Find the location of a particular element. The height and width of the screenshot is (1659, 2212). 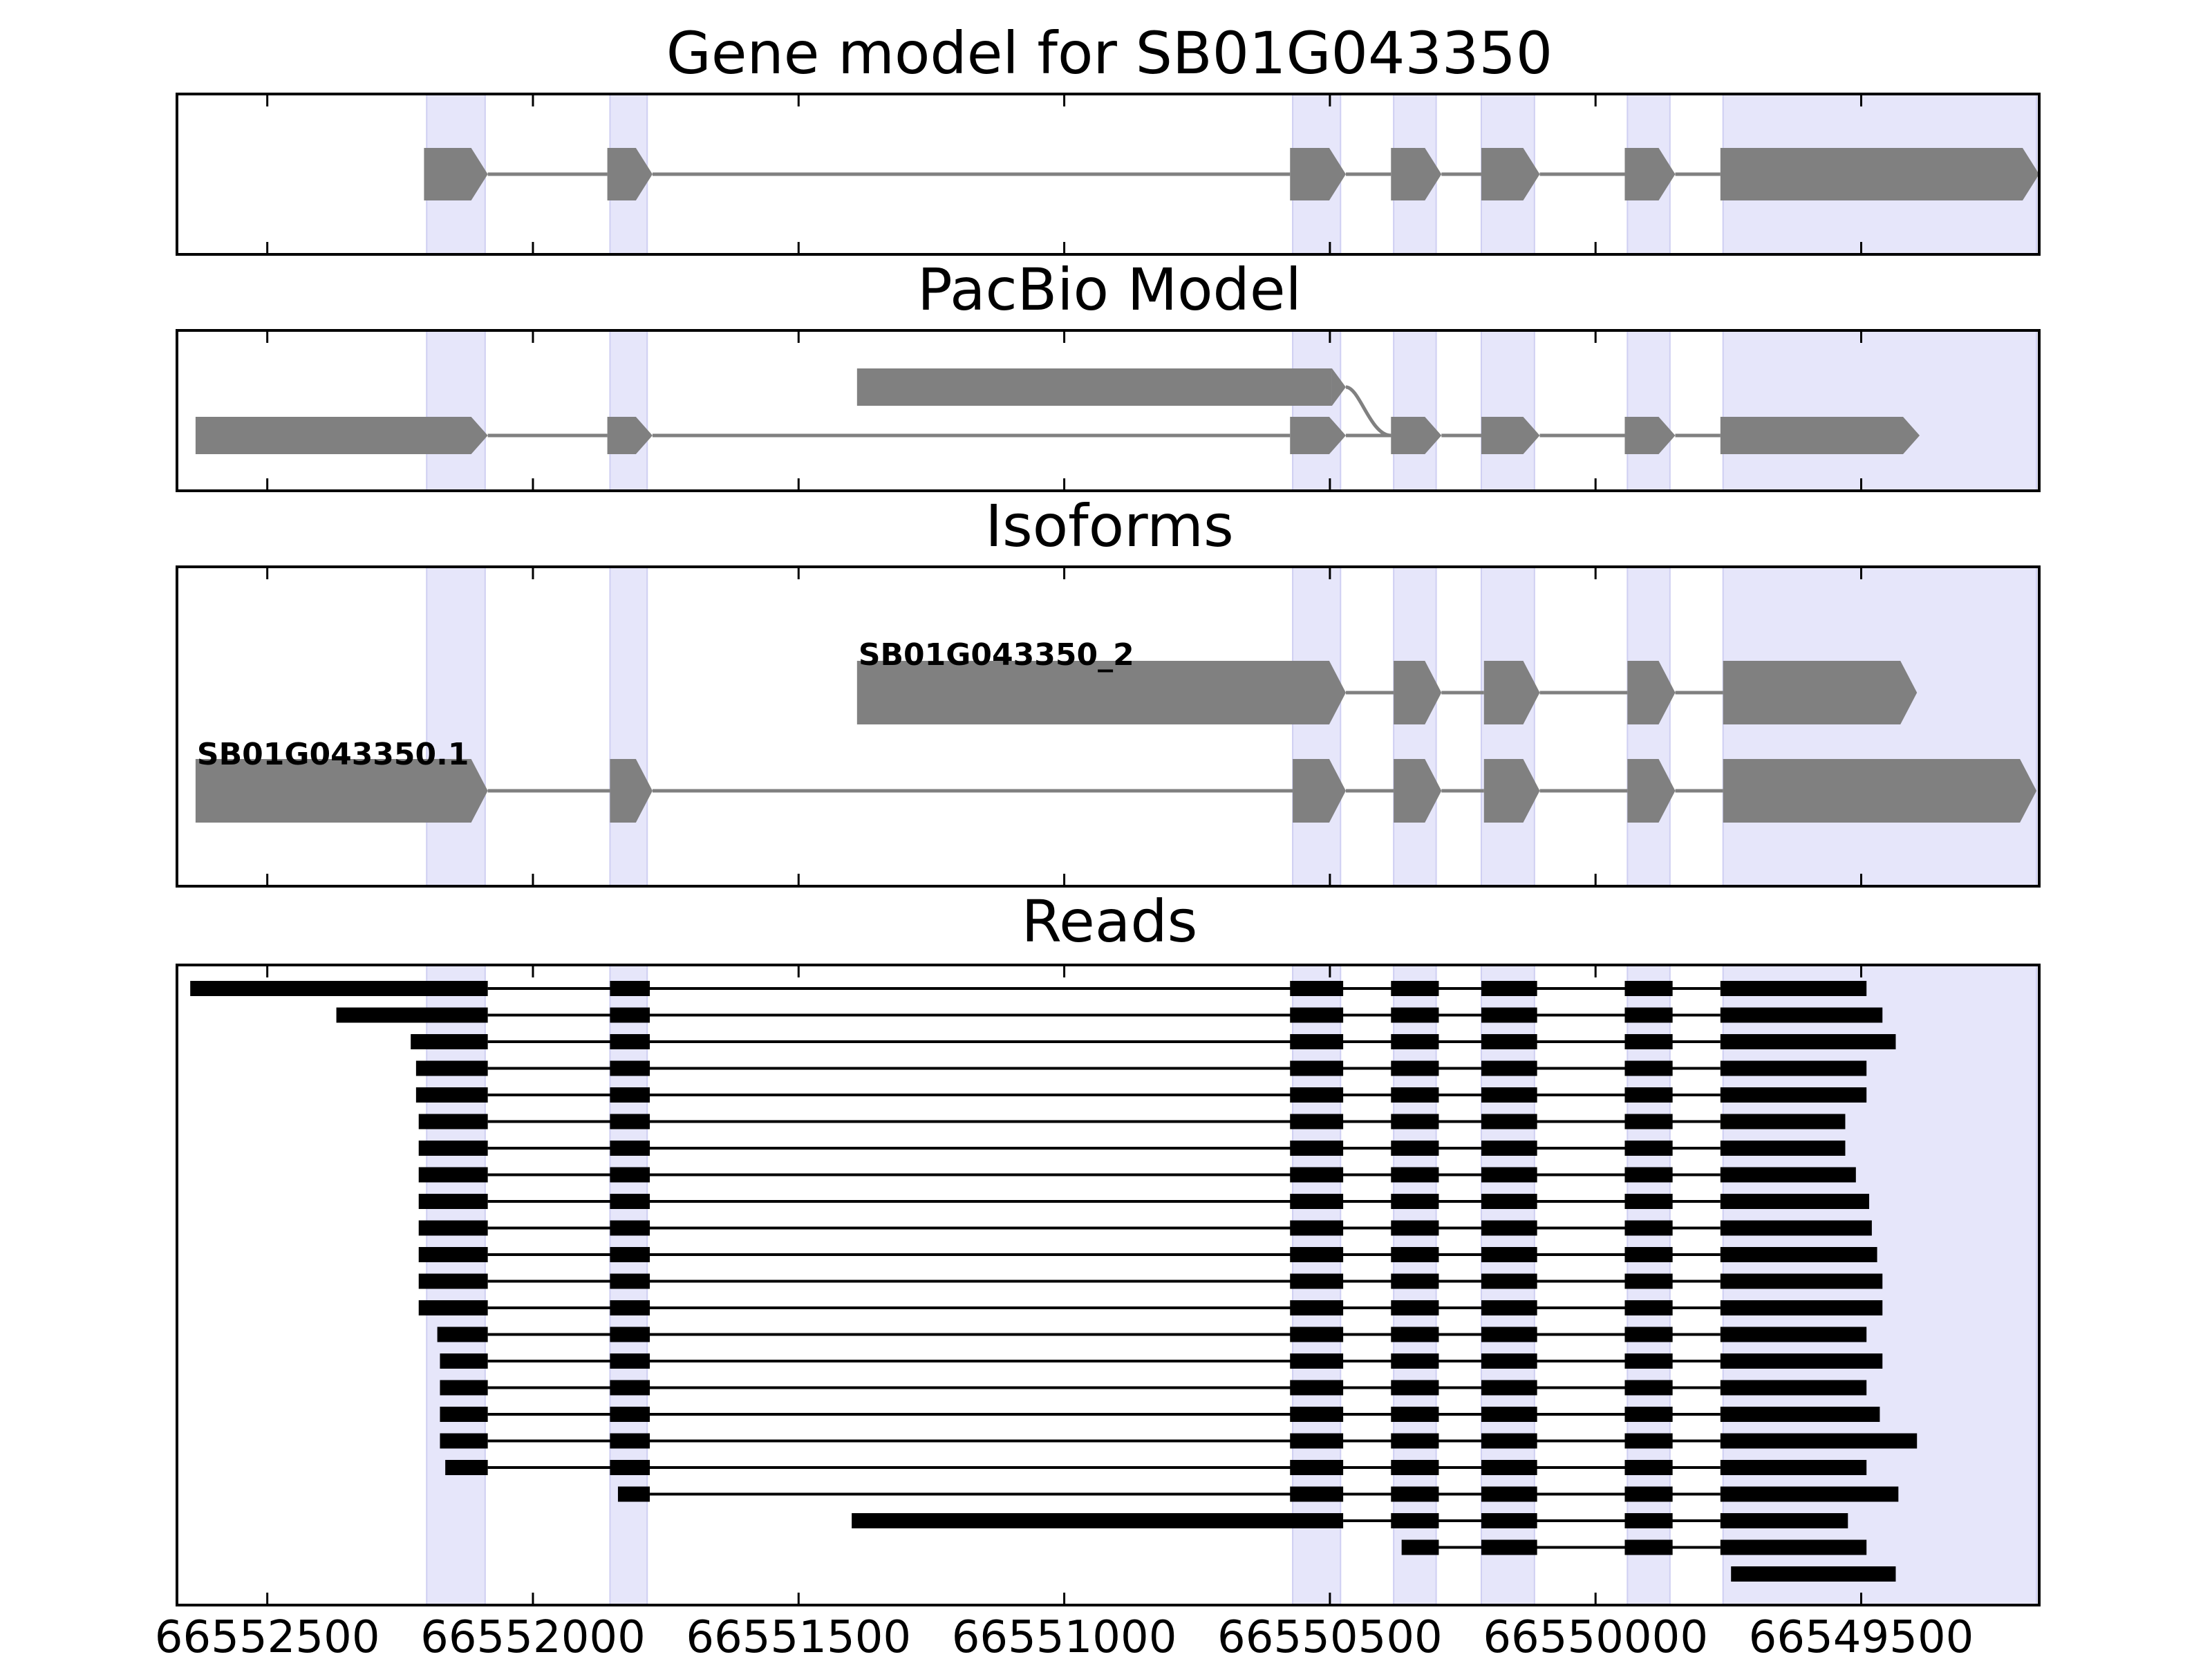

panel-title-gene-model: Gene model for SB01G043350 is located at coordinates (1110, 53).